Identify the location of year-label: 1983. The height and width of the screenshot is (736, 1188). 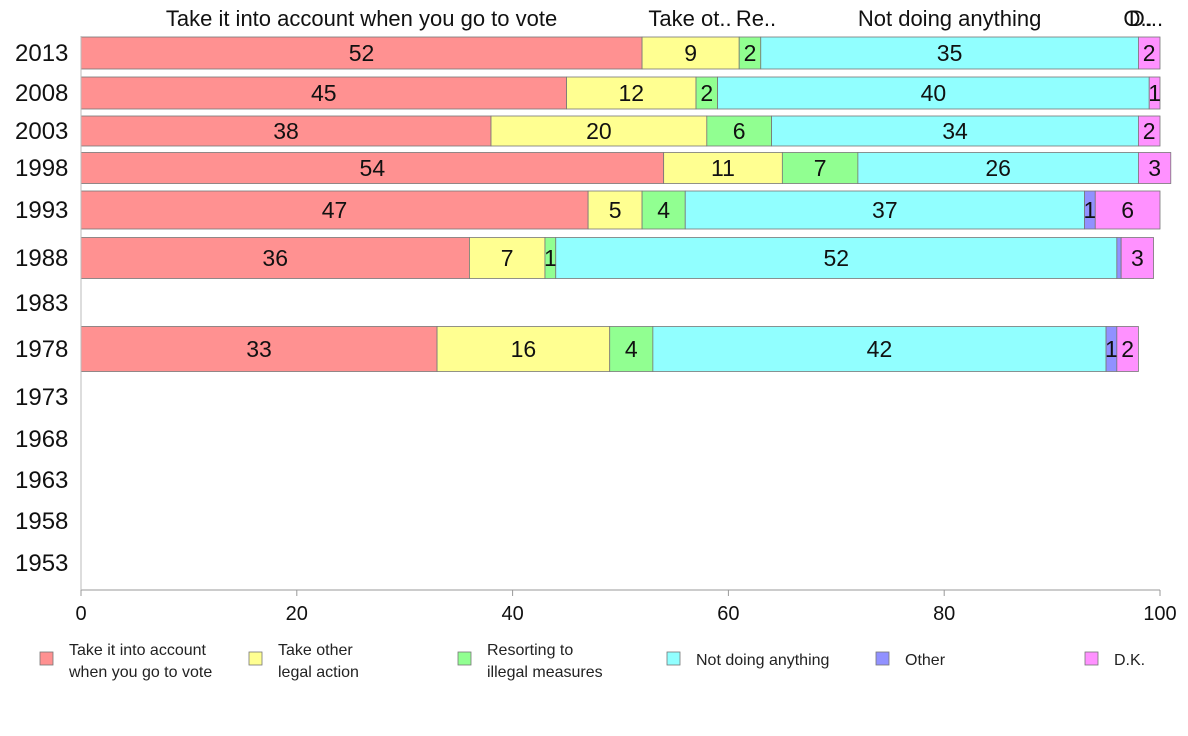
(41, 303).